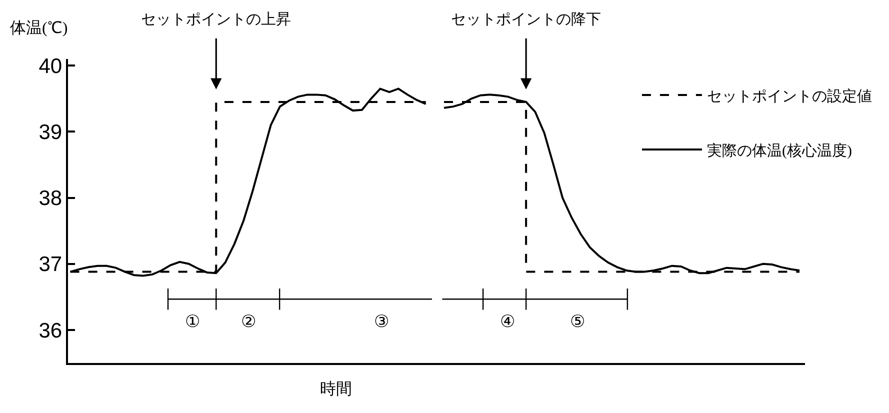 The width and height of the screenshot is (889, 413). Describe the element at coordinates (50, 132) in the screenshot. I see `y-tick-label: 39` at that location.